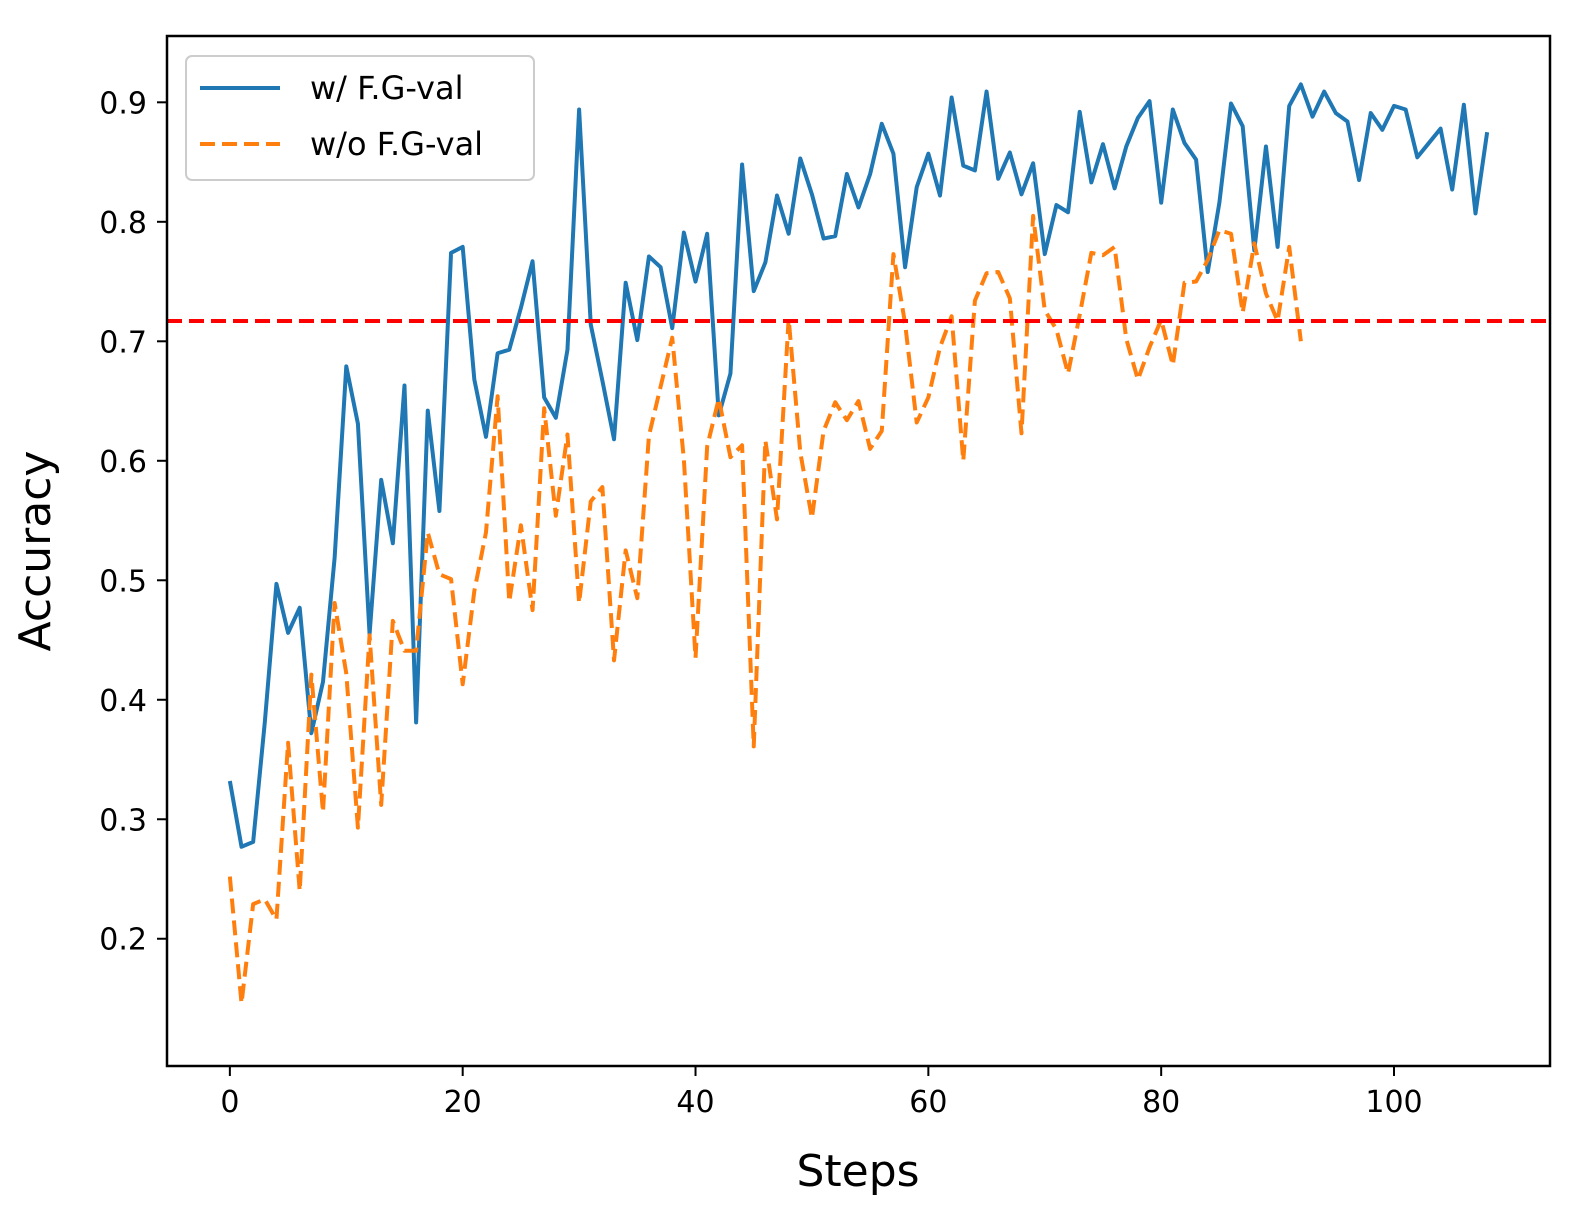  I want to click on legend-label-wo-fg-val: w/o F.G-val, so click(396, 144).